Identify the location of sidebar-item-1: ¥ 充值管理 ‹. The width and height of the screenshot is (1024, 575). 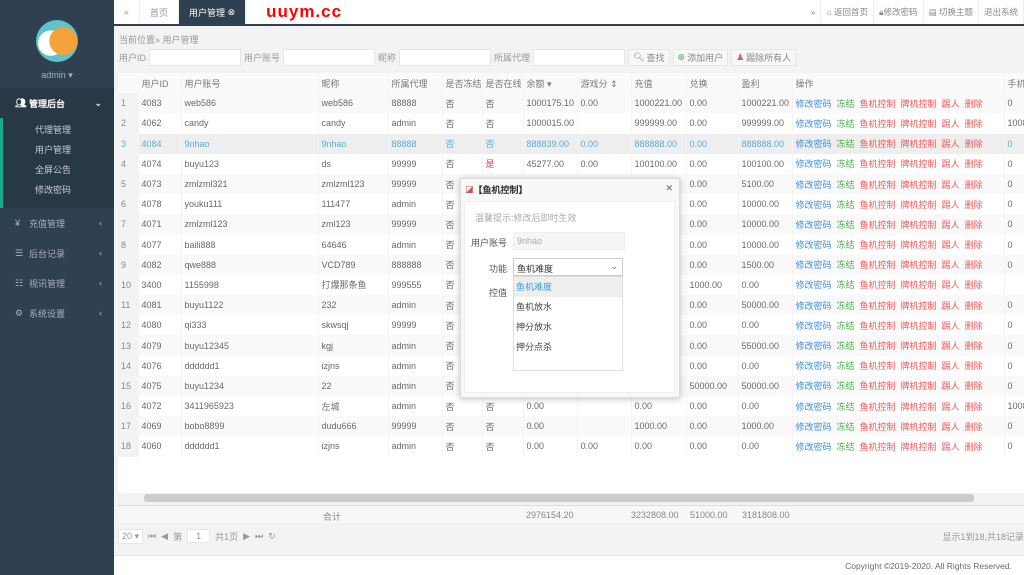
(57, 223).